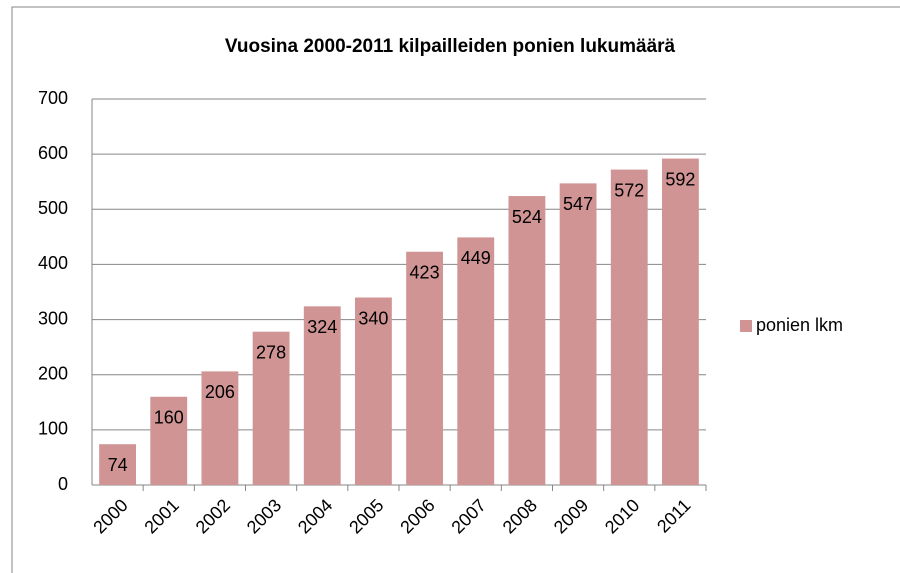 Image resolution: width=900 pixels, height=573 pixels. What do you see at coordinates (271, 352) in the screenshot?
I see `data-label: 278` at bounding box center [271, 352].